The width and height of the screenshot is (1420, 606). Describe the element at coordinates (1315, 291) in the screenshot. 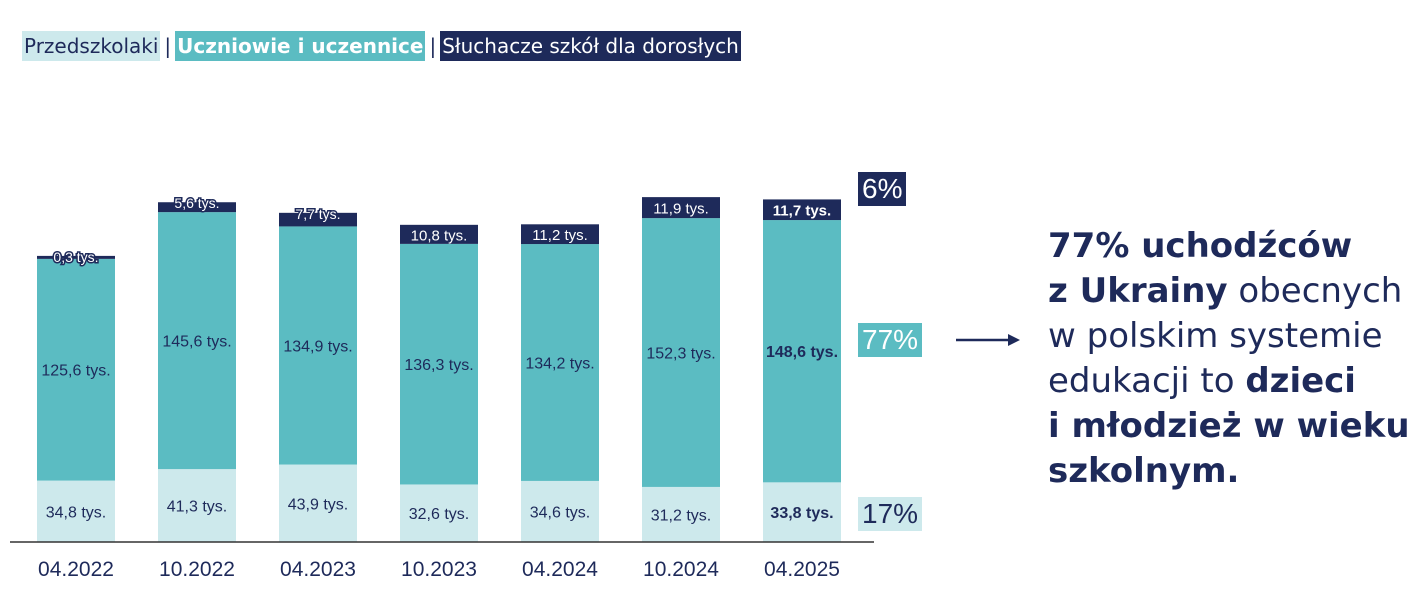

I see `message-line-2: obecnych` at that location.